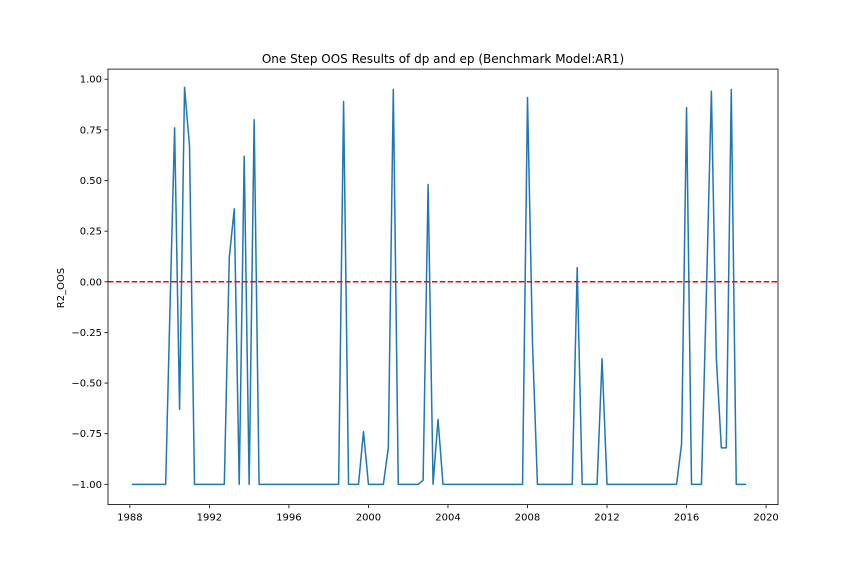 The image size is (864, 576). I want to click on y-tick-label: 0.00, so click(91, 282).